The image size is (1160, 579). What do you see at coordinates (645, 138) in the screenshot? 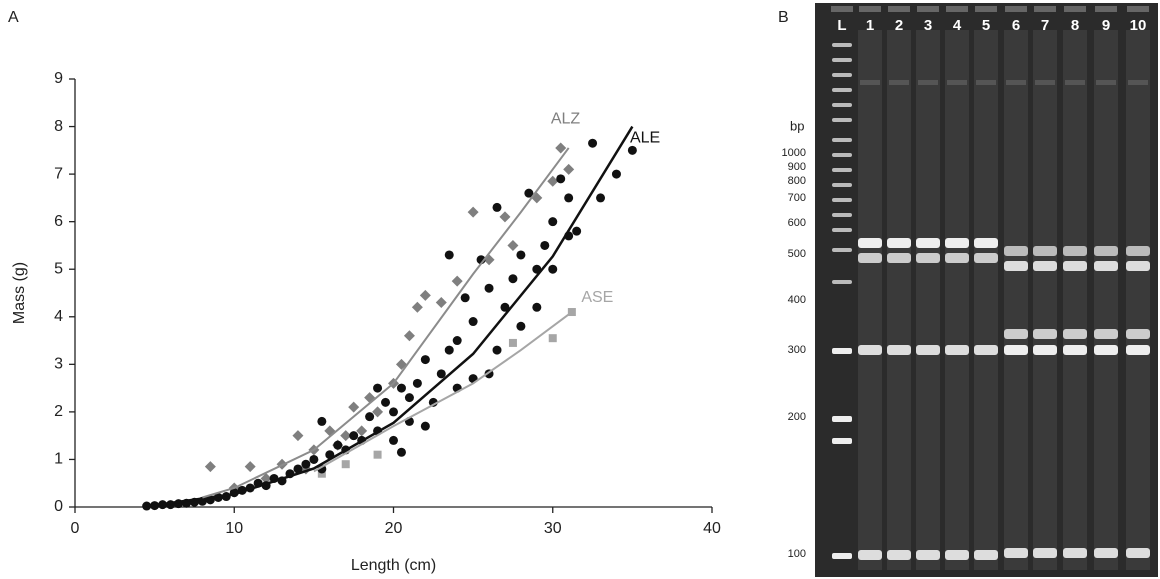
I see `series-label: ALE` at bounding box center [645, 138].